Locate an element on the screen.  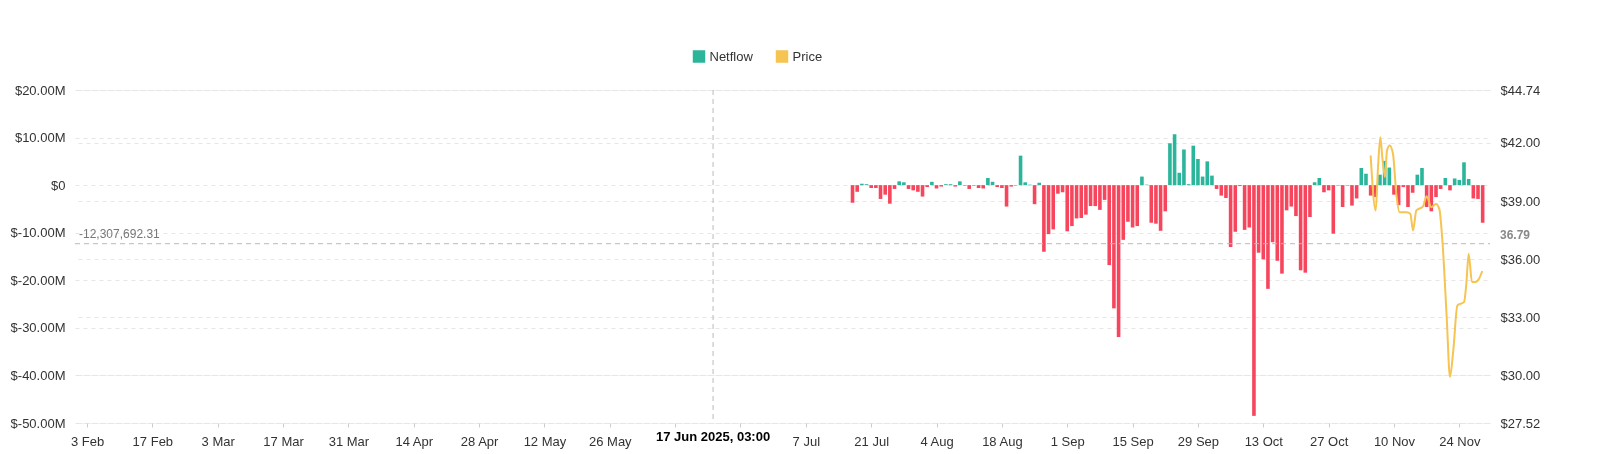
x-tick-label: 15 Sep is located at coordinates (1133, 441).